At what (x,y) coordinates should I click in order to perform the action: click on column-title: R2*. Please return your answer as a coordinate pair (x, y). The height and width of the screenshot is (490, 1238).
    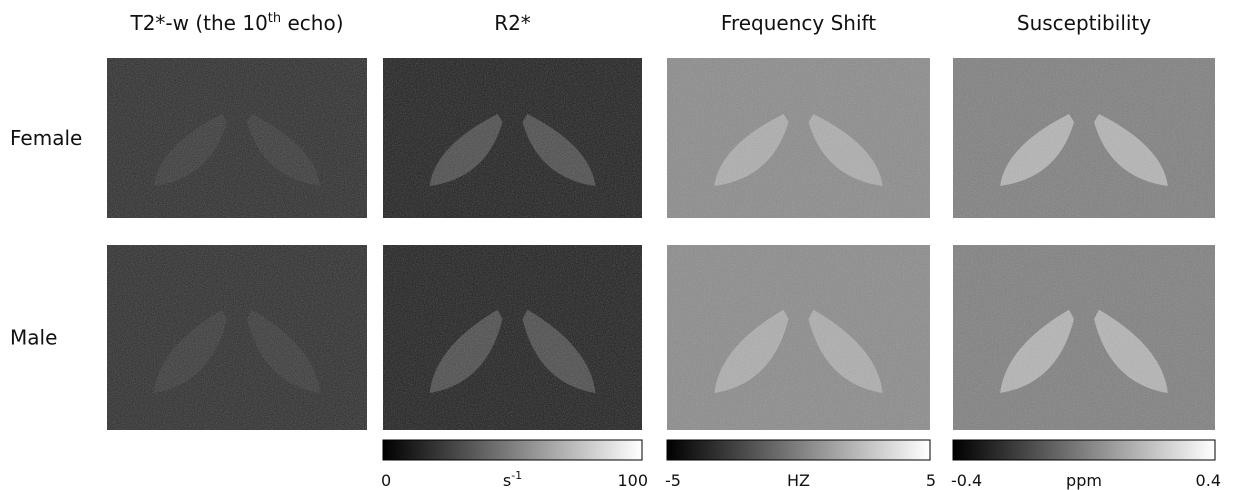
    Looking at the image, I should click on (512, 23).